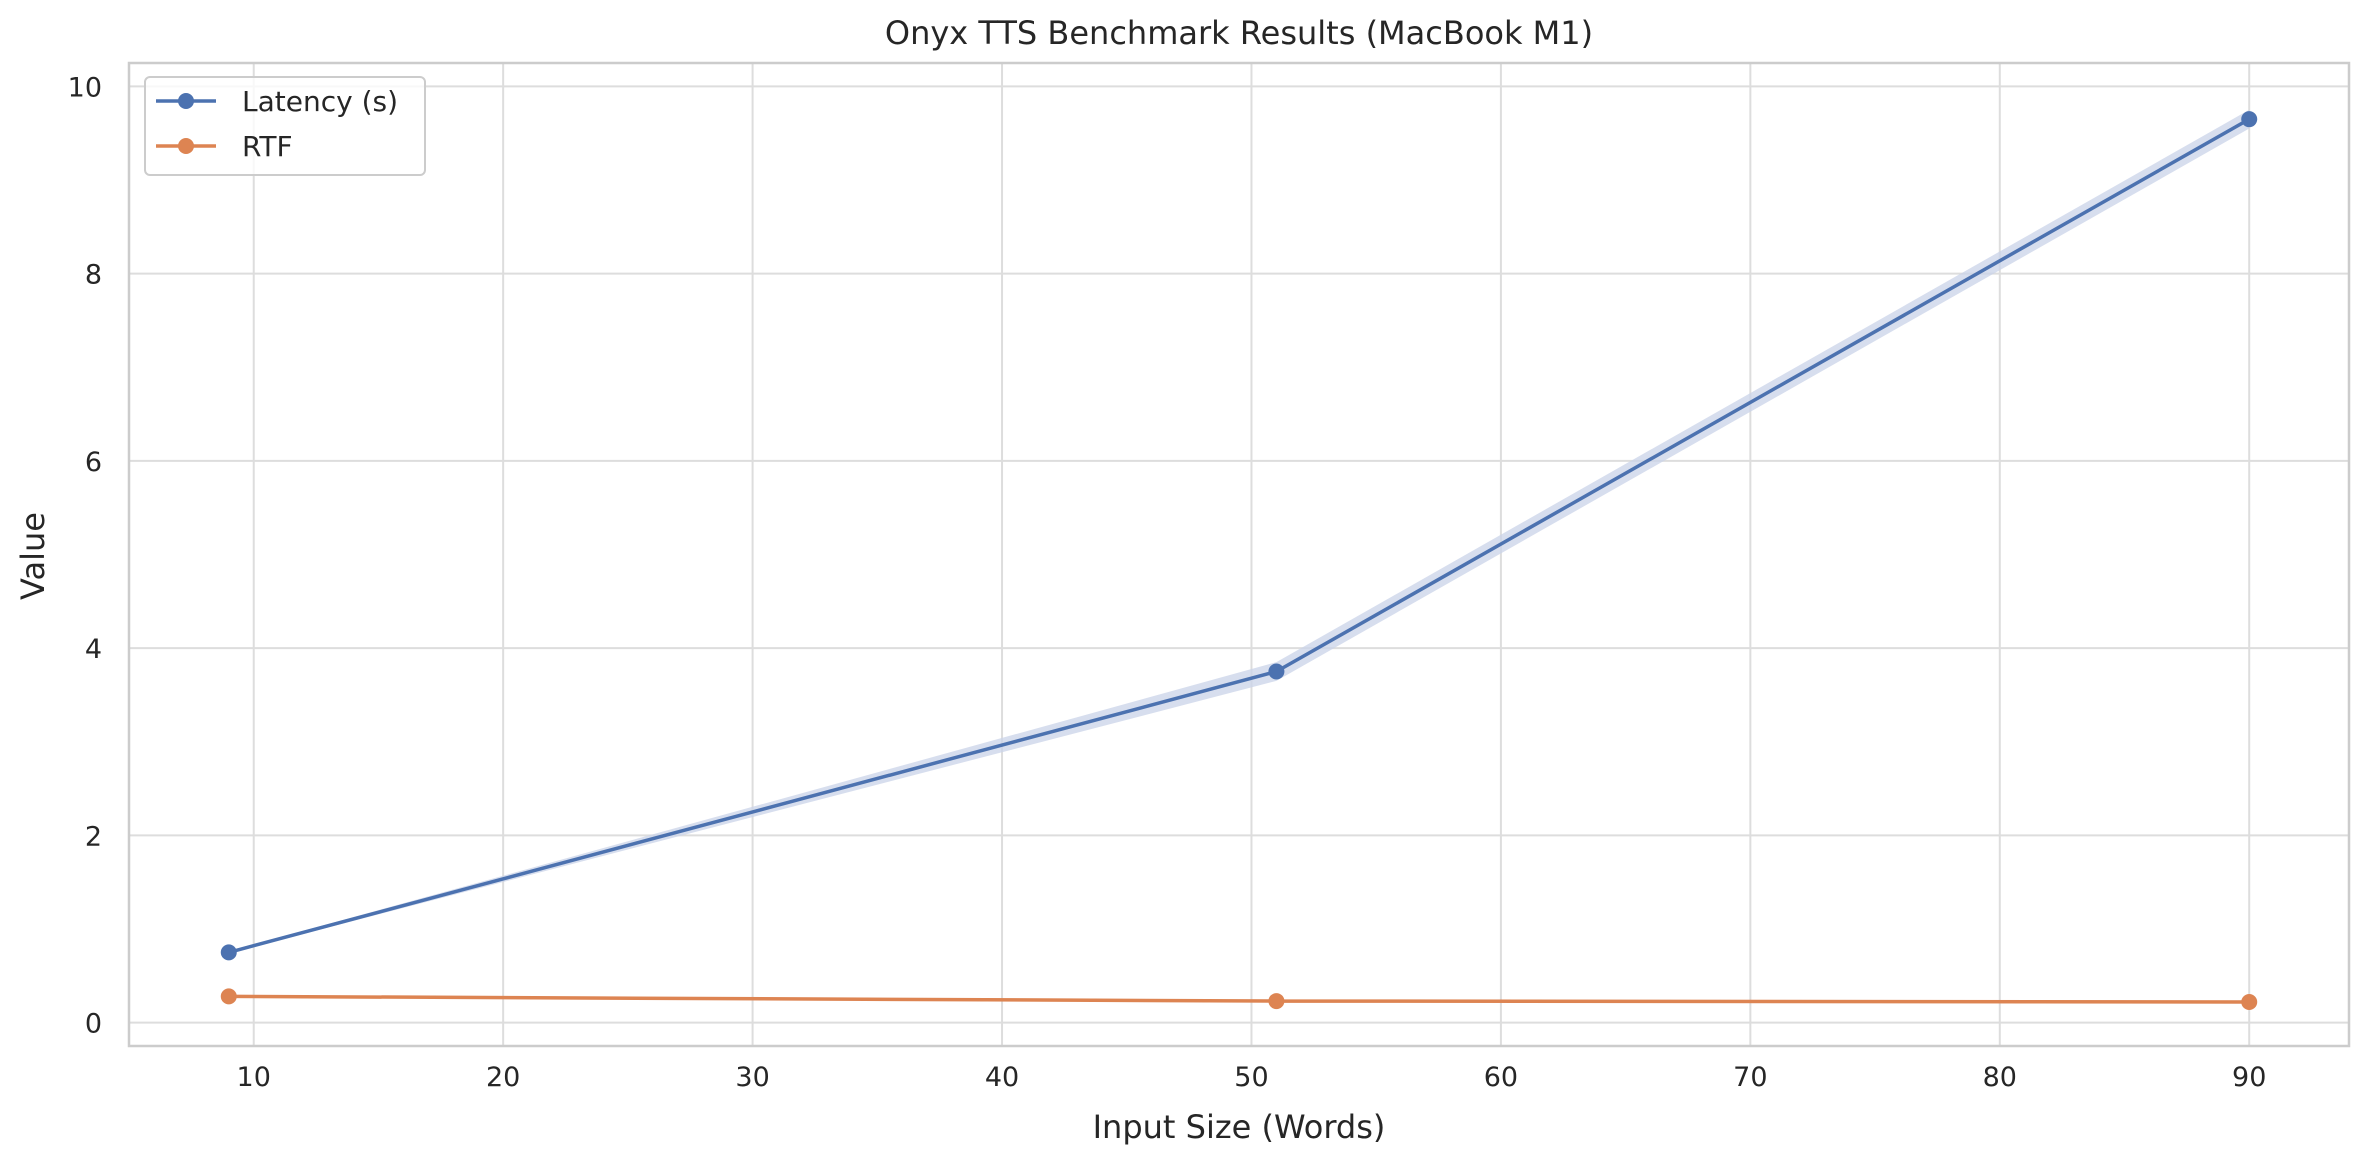  Describe the element at coordinates (1750, 1077) in the screenshot. I see `x-tick-label: 70` at that location.